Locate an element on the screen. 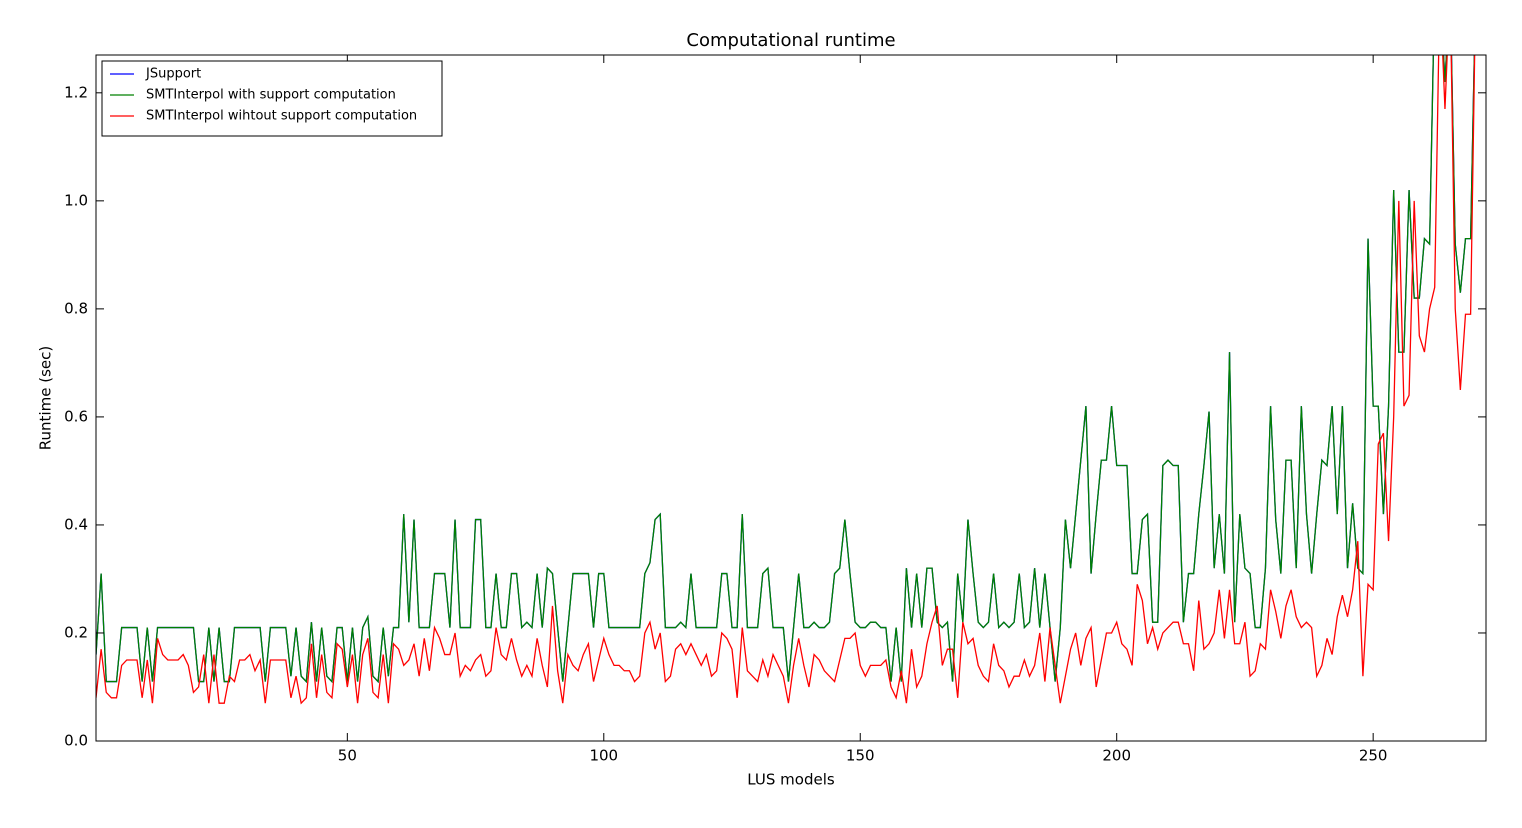 This screenshot has width=1522, height=828. y-tick-label: 0.4 is located at coordinates (76, 524).